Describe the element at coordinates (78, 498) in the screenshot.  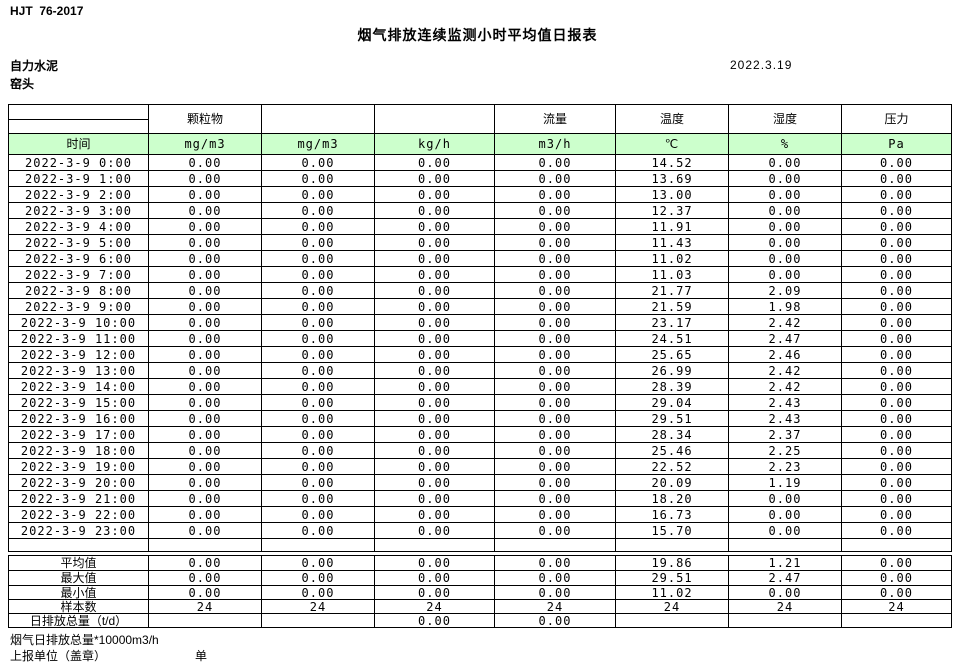
I see `time-cell: 2022-3-9 21:00` at that location.